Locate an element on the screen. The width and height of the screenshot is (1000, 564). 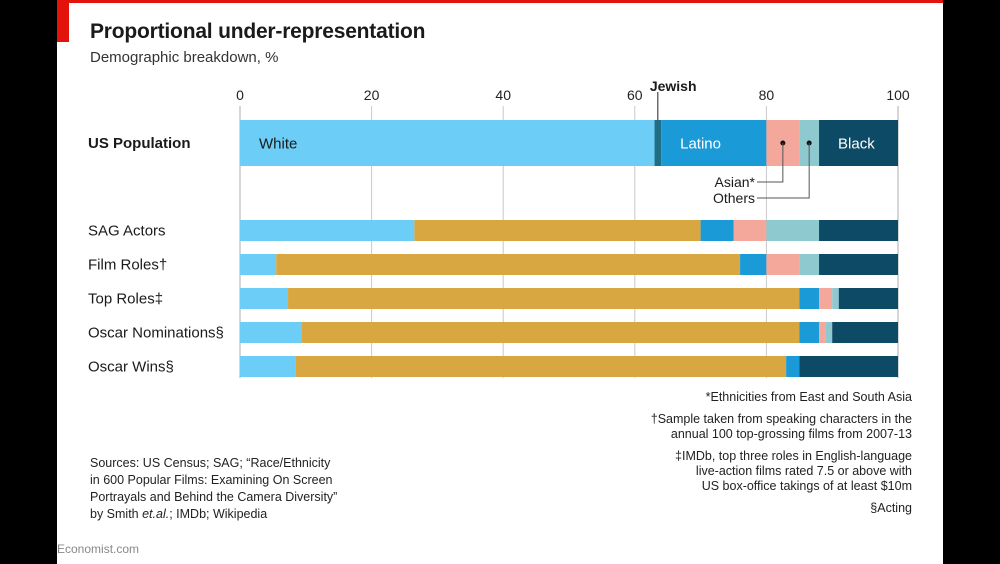
bar-us-population-jewish is located at coordinates (658, 143).